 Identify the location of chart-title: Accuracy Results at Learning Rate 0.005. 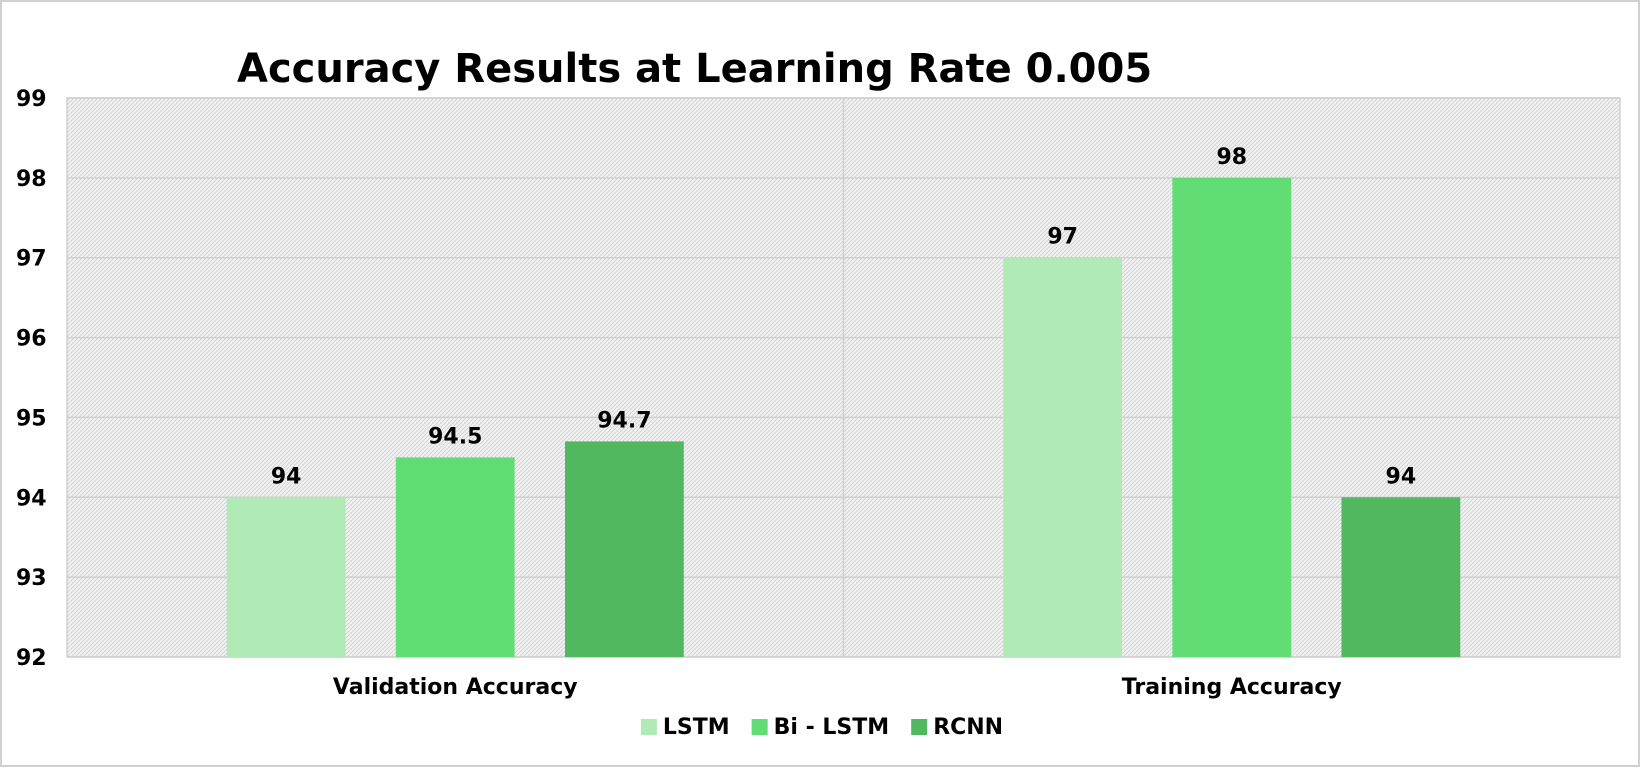
(694, 69).